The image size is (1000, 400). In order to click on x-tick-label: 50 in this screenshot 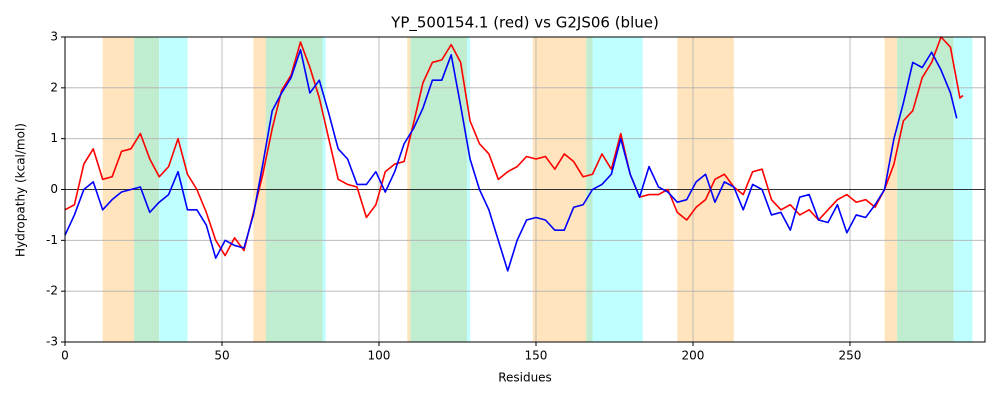, I will do `click(221, 356)`.